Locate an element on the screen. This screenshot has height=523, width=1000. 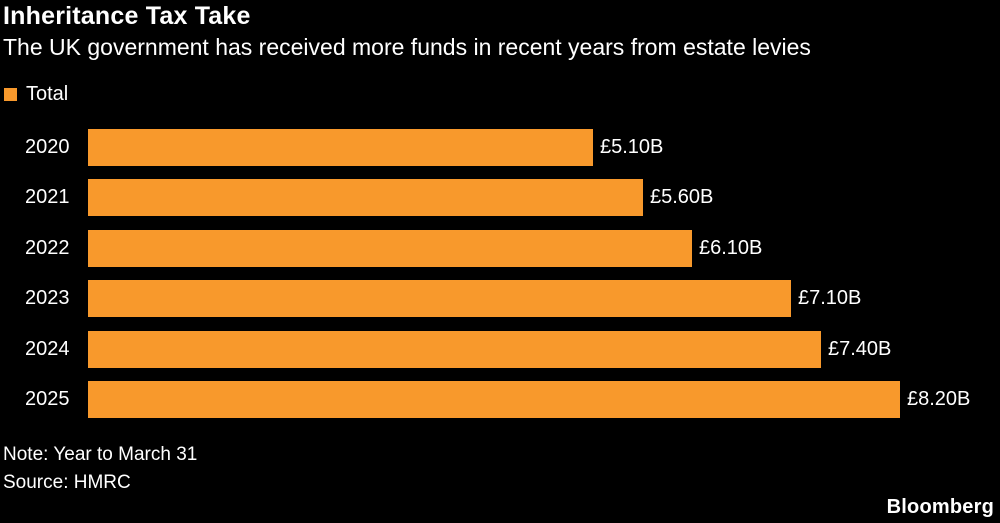
bar-row: 2022 £6.10B is located at coordinates (500, 248).